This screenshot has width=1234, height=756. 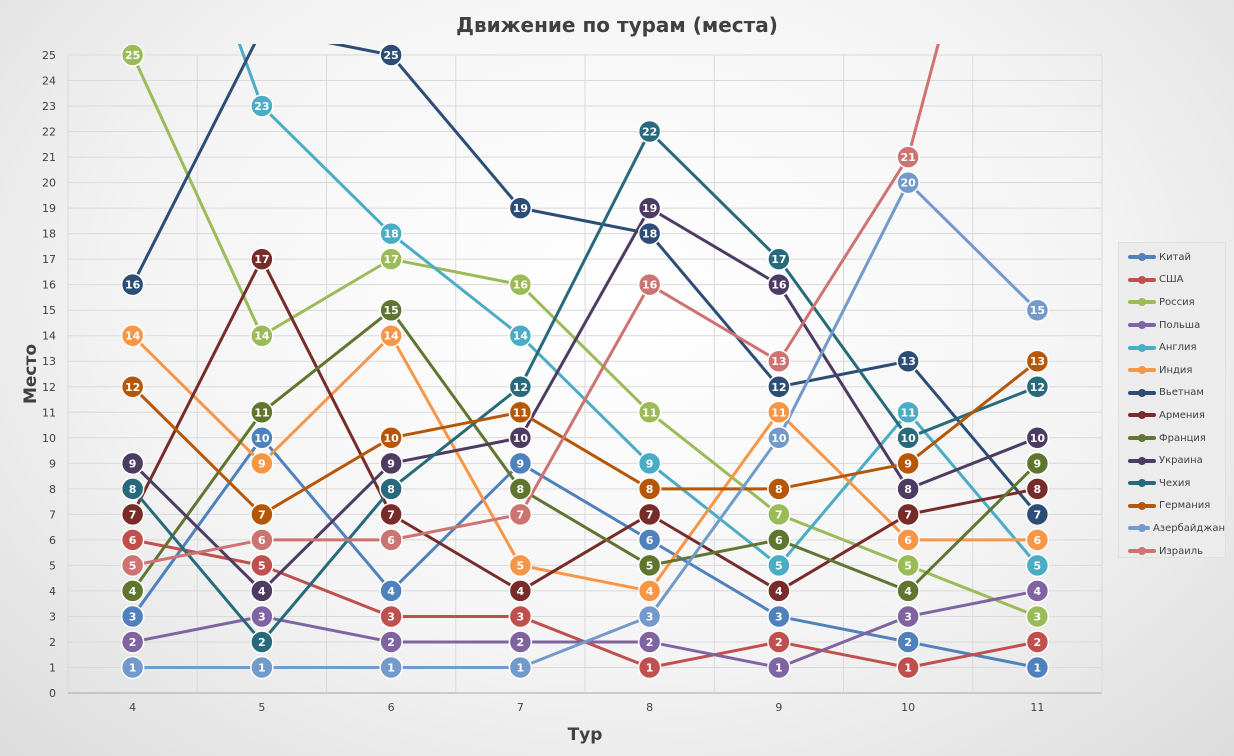 What do you see at coordinates (1181, 461) in the screenshot?
I see `legend-label: Украина` at bounding box center [1181, 461].